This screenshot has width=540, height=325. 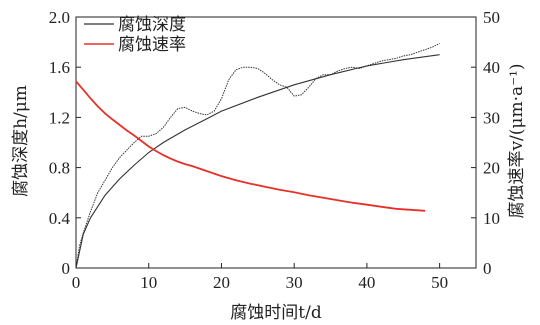 What do you see at coordinates (276, 313) in the screenshot?
I see `x-axis-label: 腐蚀时间t/d` at bounding box center [276, 313].